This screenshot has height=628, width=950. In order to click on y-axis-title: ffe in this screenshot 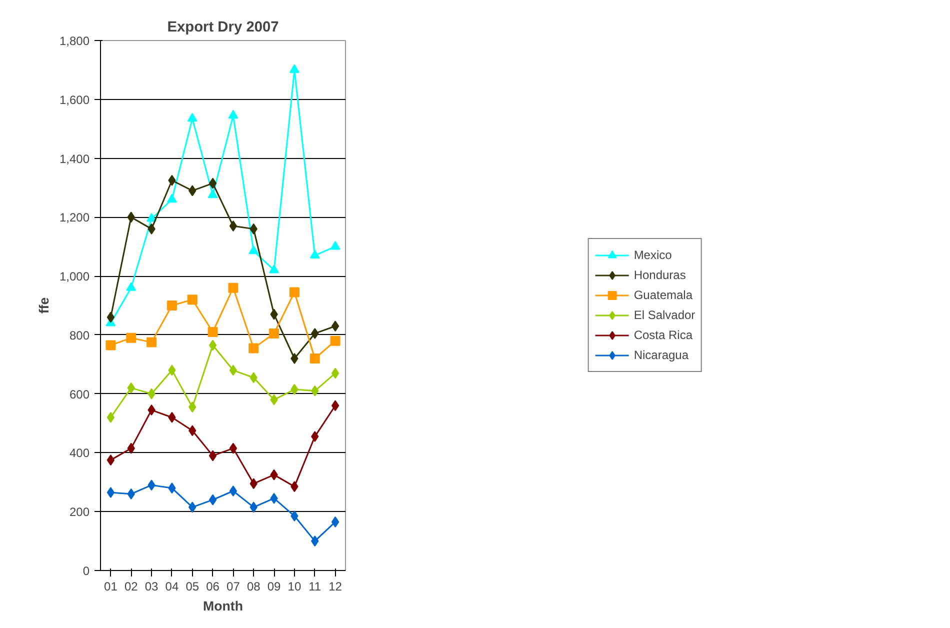, I will do `click(44, 305)`.